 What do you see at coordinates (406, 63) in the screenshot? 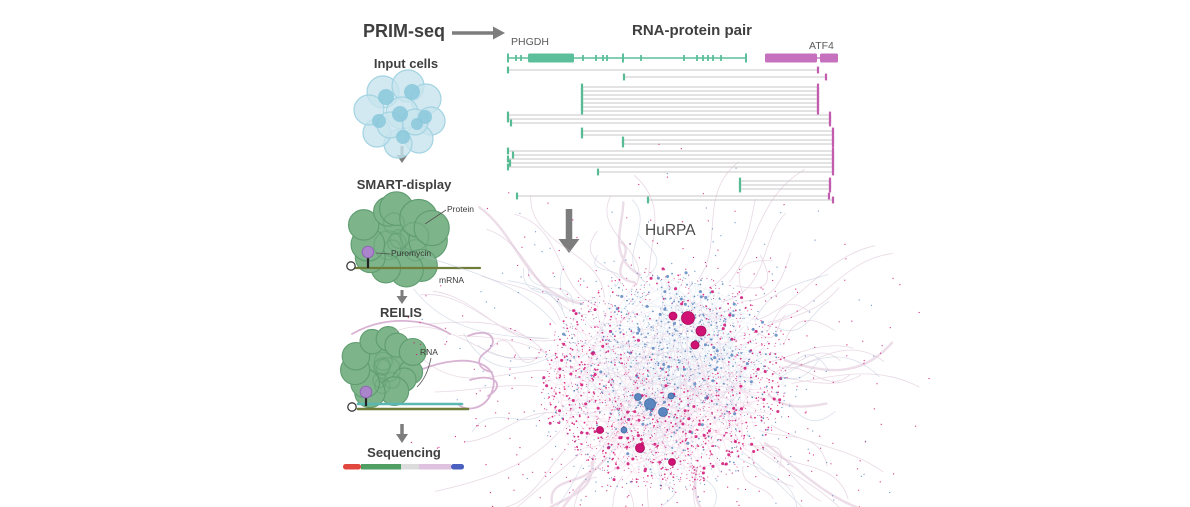
I see `input-cells-label: Input cells` at bounding box center [406, 63].